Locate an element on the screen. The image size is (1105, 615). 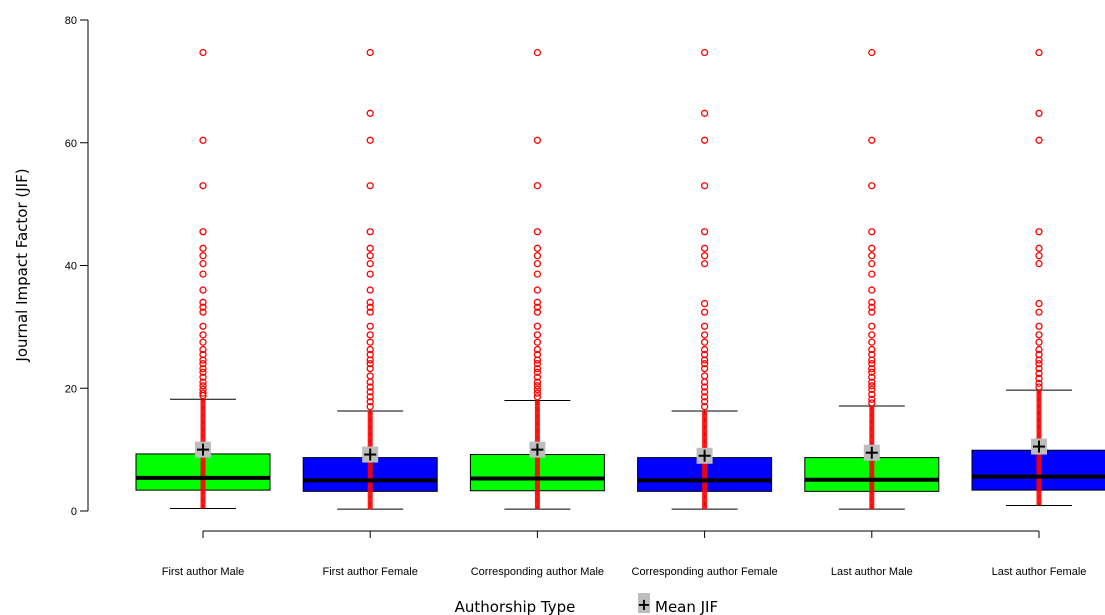
x-tick-label: First author Female is located at coordinates (370, 572).